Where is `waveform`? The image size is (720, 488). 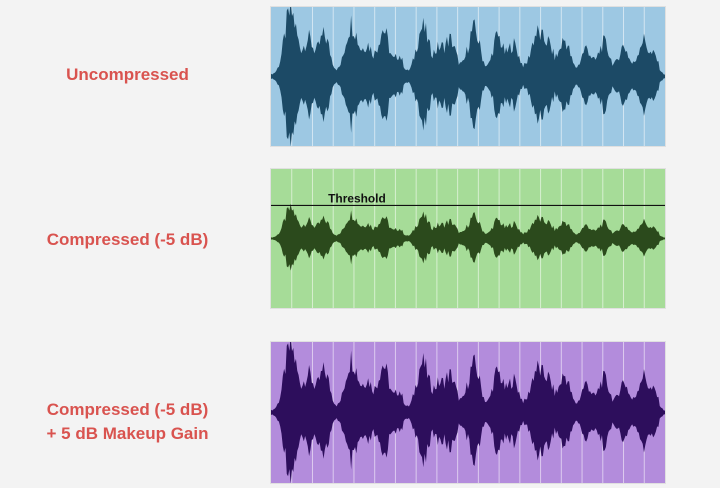
waveform is located at coordinates (468, 237).